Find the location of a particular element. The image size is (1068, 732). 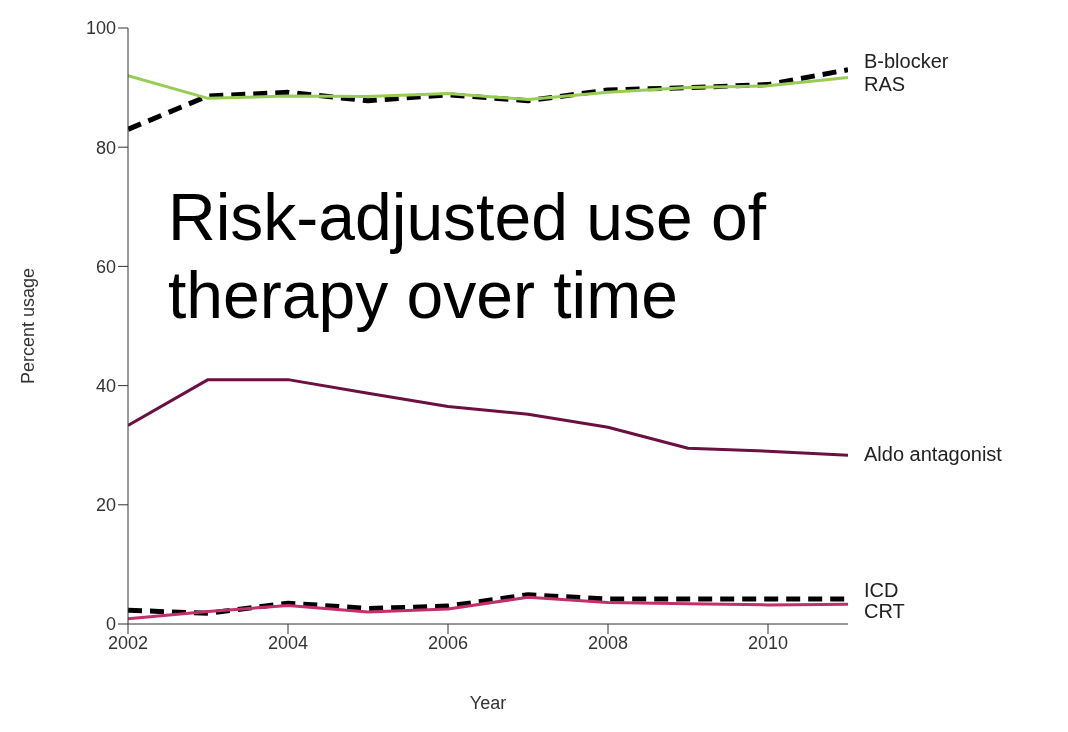

y-tick-label: 100 is located at coordinates (100, 28).